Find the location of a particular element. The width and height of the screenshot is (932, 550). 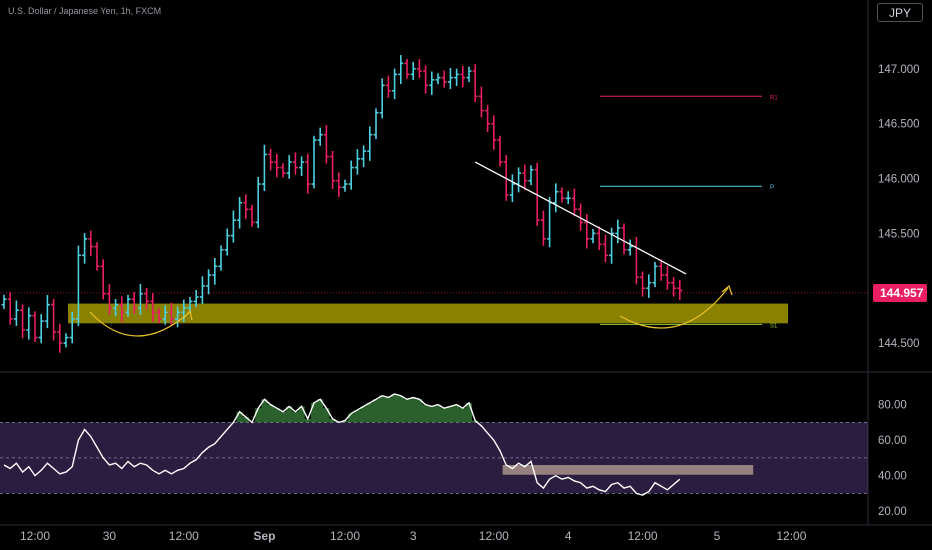

last-price-badge is located at coordinates (900, 292).